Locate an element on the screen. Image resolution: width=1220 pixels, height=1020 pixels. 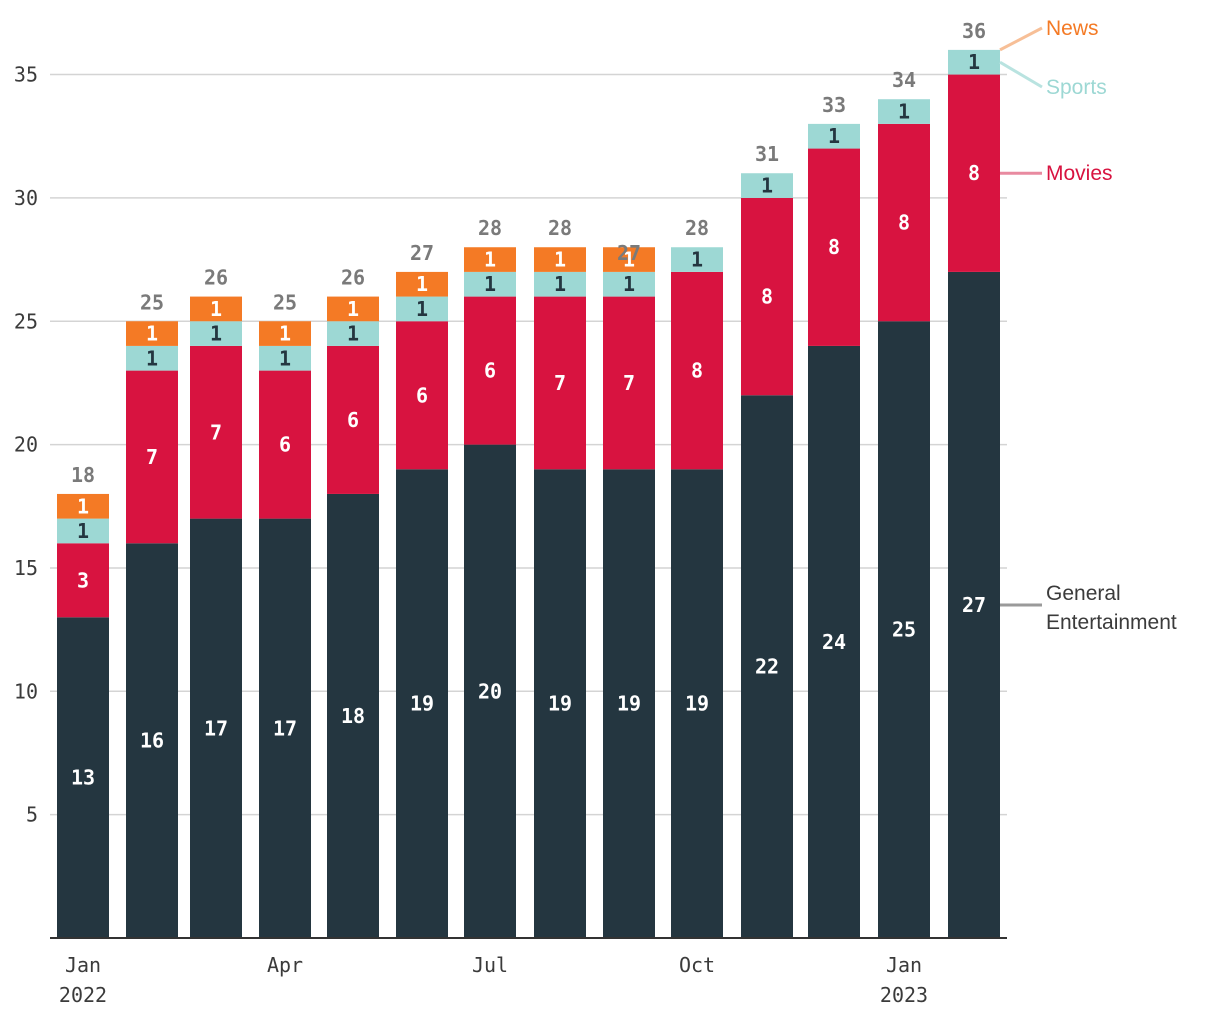
y-axis-ticks: 5 10 15 20 25 30 35 is located at coordinates (26, 445).